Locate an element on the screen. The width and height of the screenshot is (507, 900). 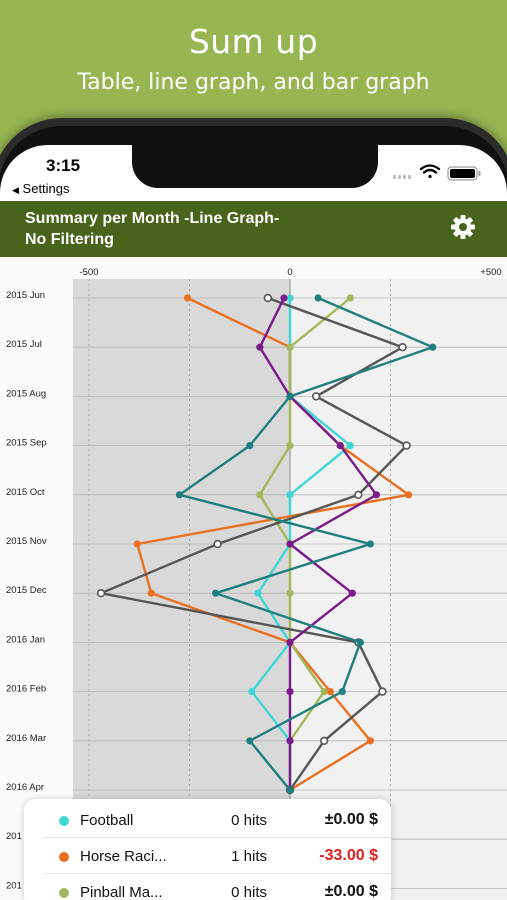
back-arrow-icon: ◀ is located at coordinates (15, 190).